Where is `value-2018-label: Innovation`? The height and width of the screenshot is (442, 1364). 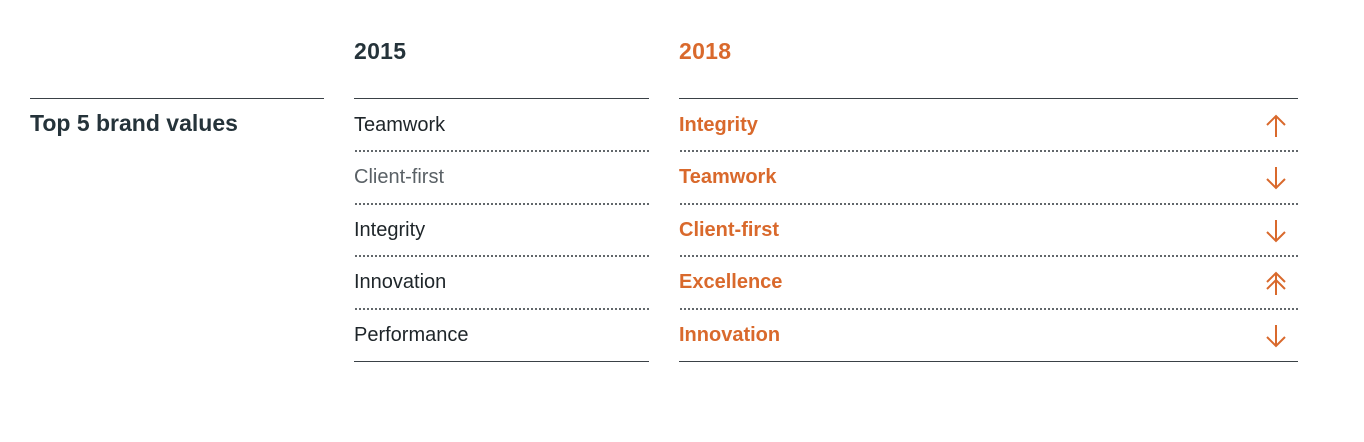 value-2018-label: Innovation is located at coordinates (730, 334).